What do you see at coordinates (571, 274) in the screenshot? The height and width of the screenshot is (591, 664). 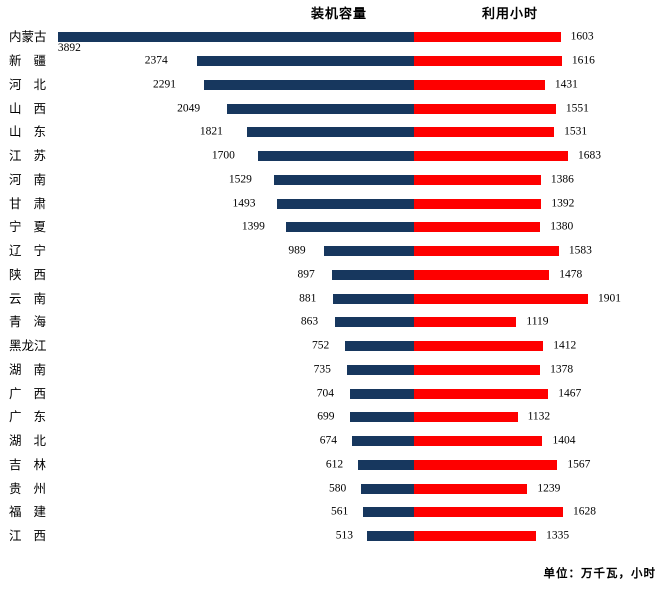 I see `hours-value: 1478` at bounding box center [571, 274].